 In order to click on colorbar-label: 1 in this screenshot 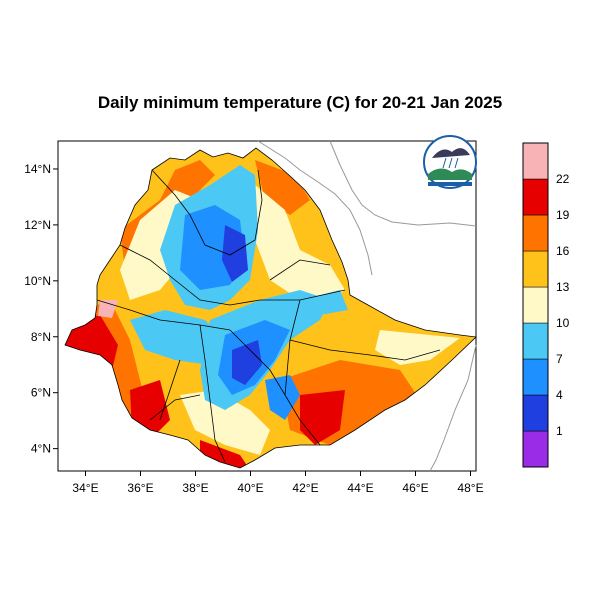, I will do `click(559, 431)`.